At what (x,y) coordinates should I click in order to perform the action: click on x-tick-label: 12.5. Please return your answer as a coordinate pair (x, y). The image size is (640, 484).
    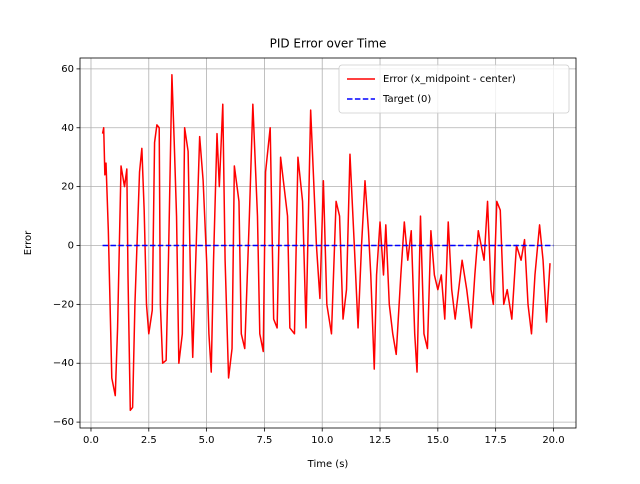
    Looking at the image, I should click on (380, 440).